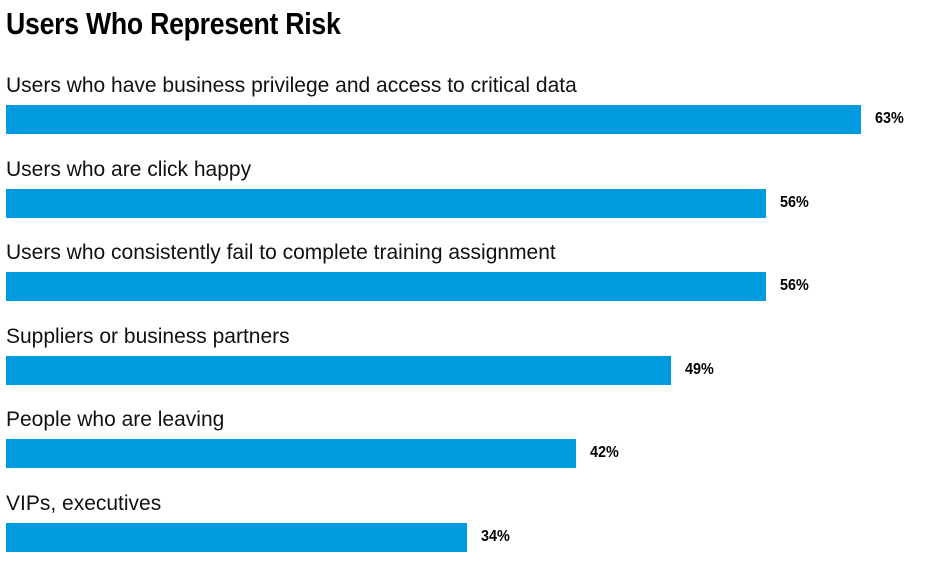 This screenshot has width=936, height=588. I want to click on category-label: Suppliers or business partners, so click(148, 336).